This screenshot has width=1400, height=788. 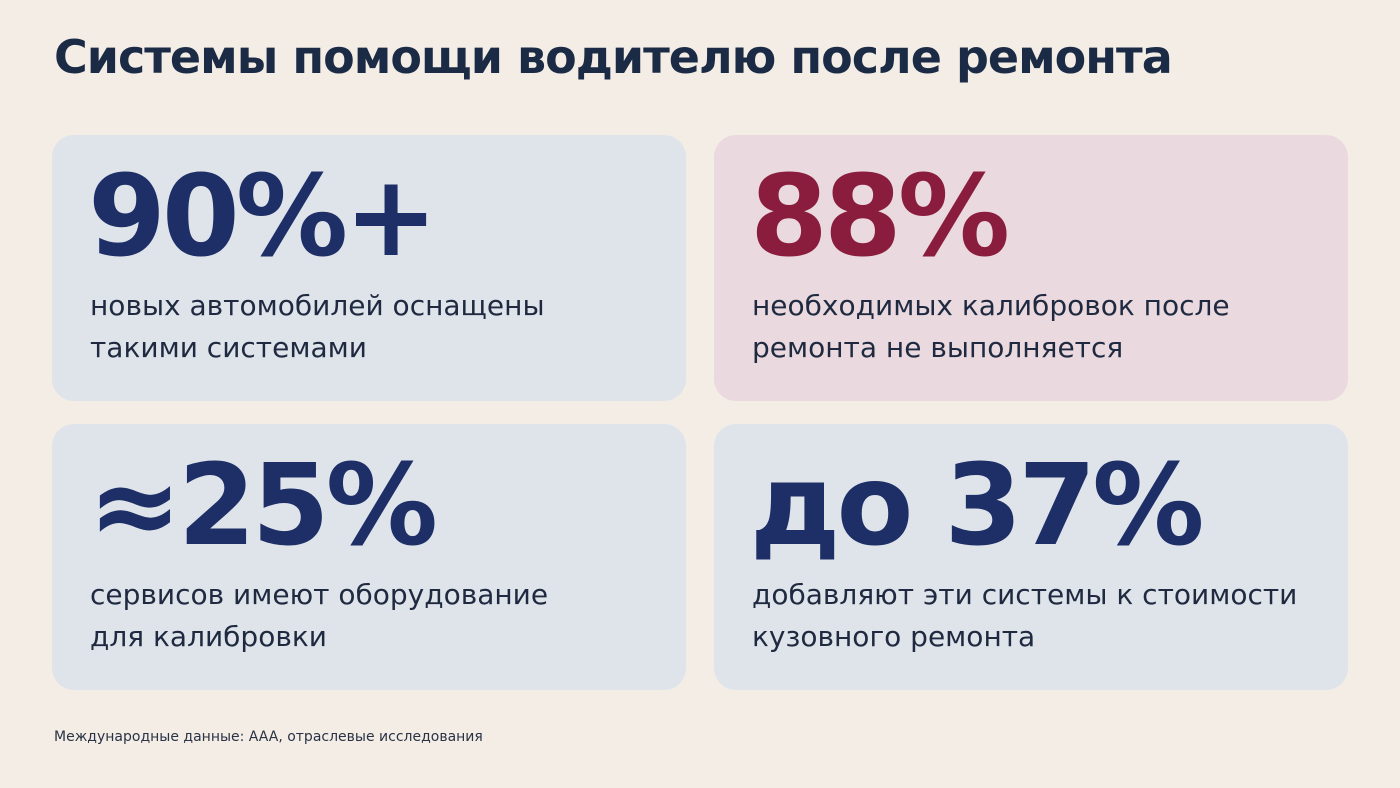 I want to click on stat-value: до 37%, so click(x=977, y=506).